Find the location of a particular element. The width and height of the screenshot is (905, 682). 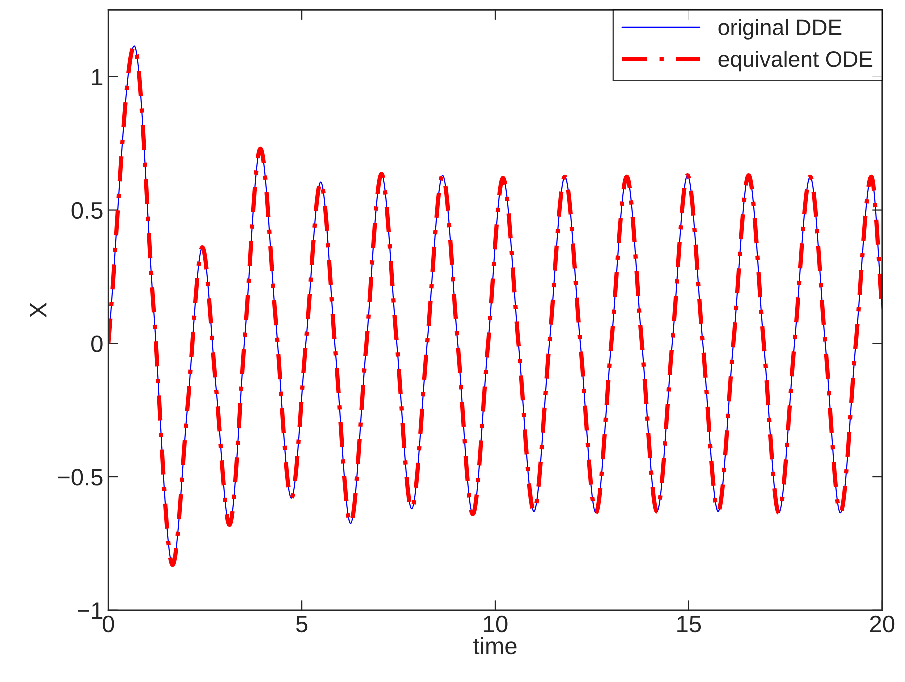

x-tick-label: 5 is located at coordinates (302, 624).